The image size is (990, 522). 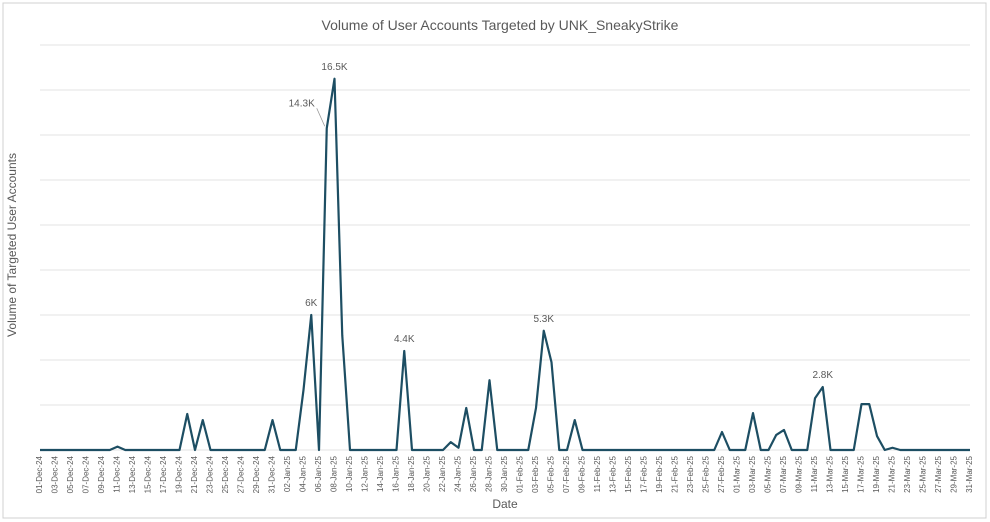 What do you see at coordinates (39, 474) in the screenshot?
I see `x-tick-label: 01-Dec-24` at bounding box center [39, 474].